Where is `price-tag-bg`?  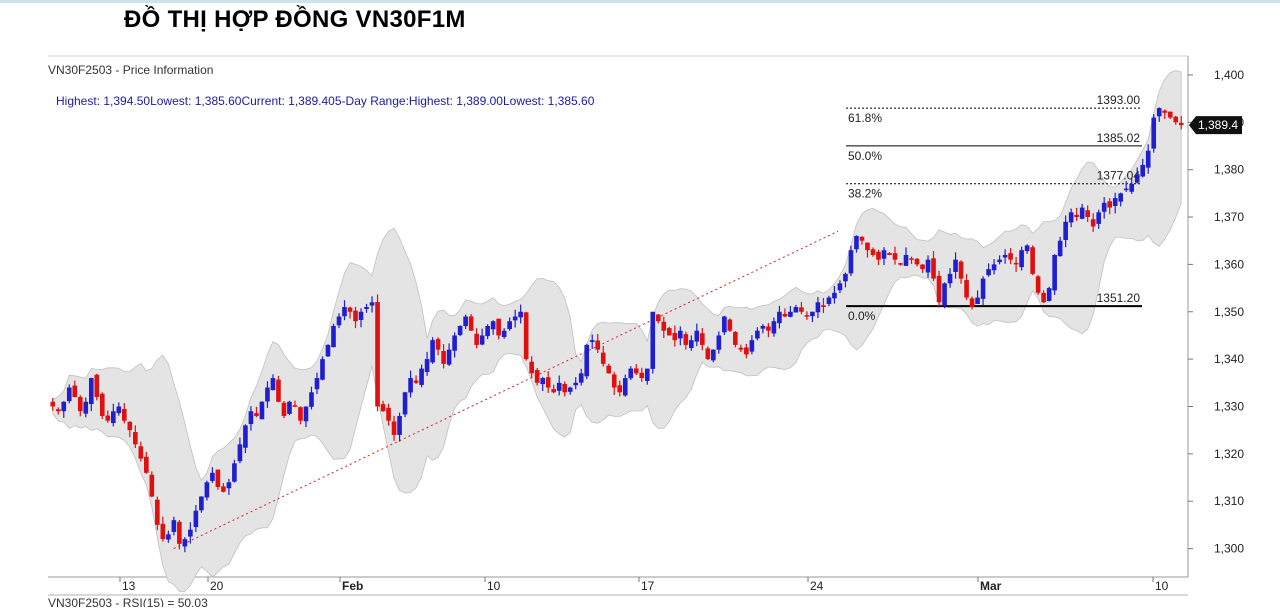 price-tag-bg is located at coordinates (1215, 125).